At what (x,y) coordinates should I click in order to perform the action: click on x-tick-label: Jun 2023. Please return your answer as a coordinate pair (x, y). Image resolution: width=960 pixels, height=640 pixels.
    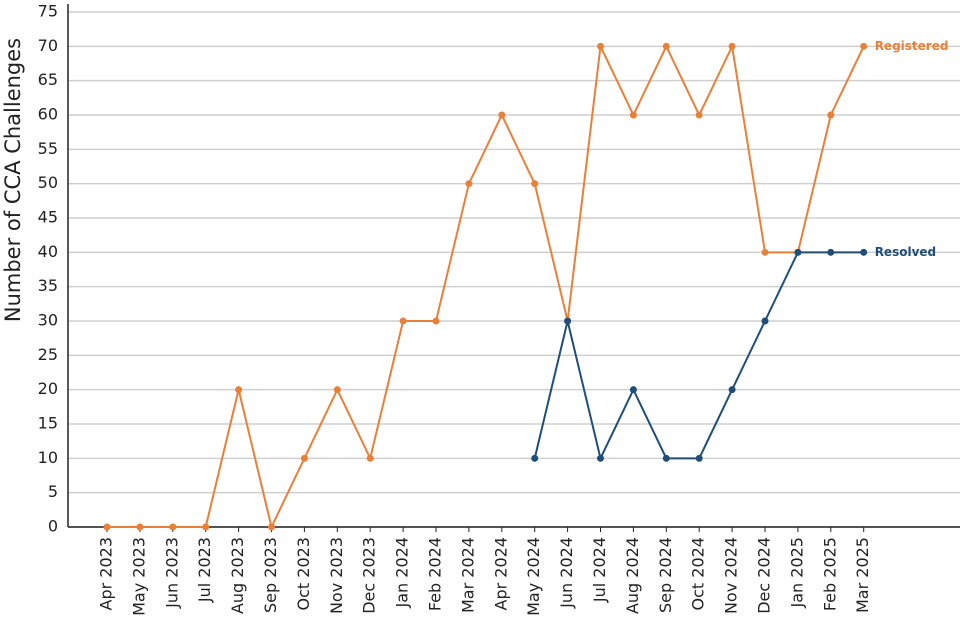
    Looking at the image, I should click on (171, 573).